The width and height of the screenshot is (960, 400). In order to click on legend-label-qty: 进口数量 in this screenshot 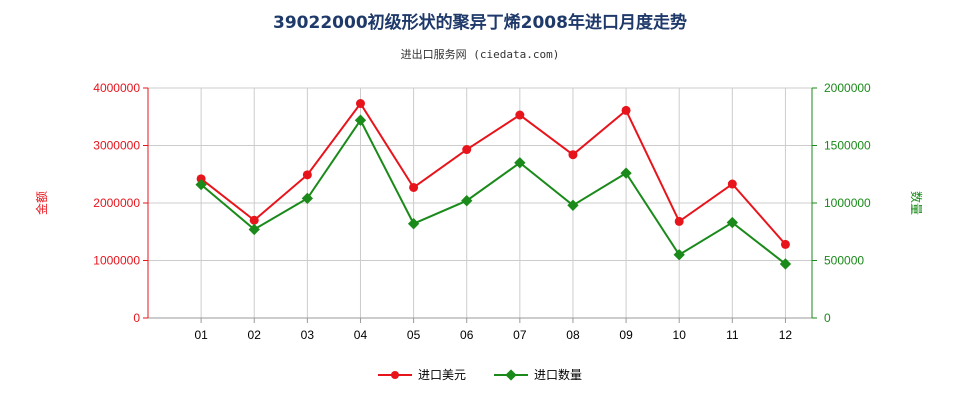, I will do `click(558, 375)`.